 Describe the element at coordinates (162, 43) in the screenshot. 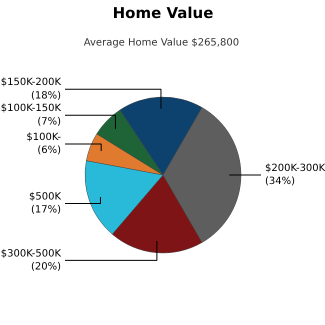

I see `chart-subtitle: Average Home Value $265,800` at that location.